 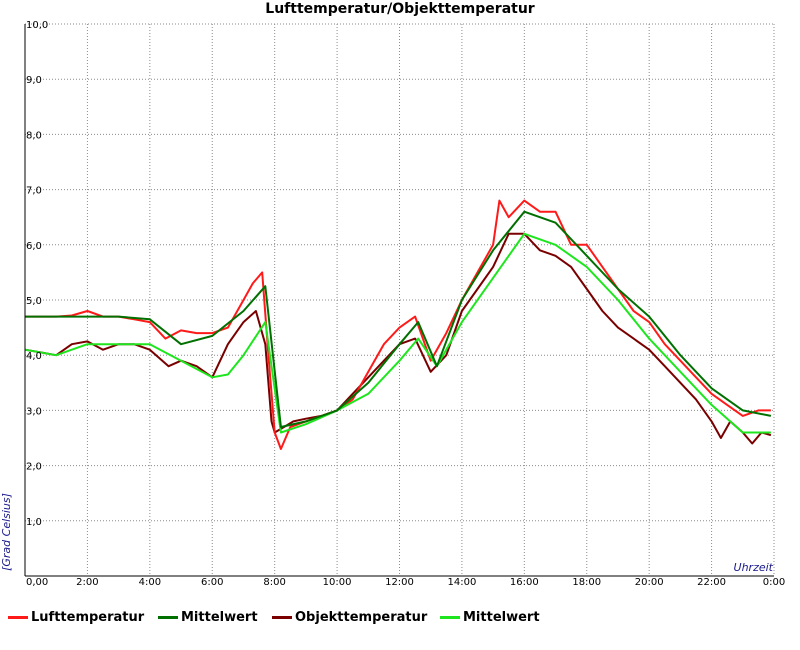 I want to click on legend-item: Objekttemperatur, so click(x=349, y=617).